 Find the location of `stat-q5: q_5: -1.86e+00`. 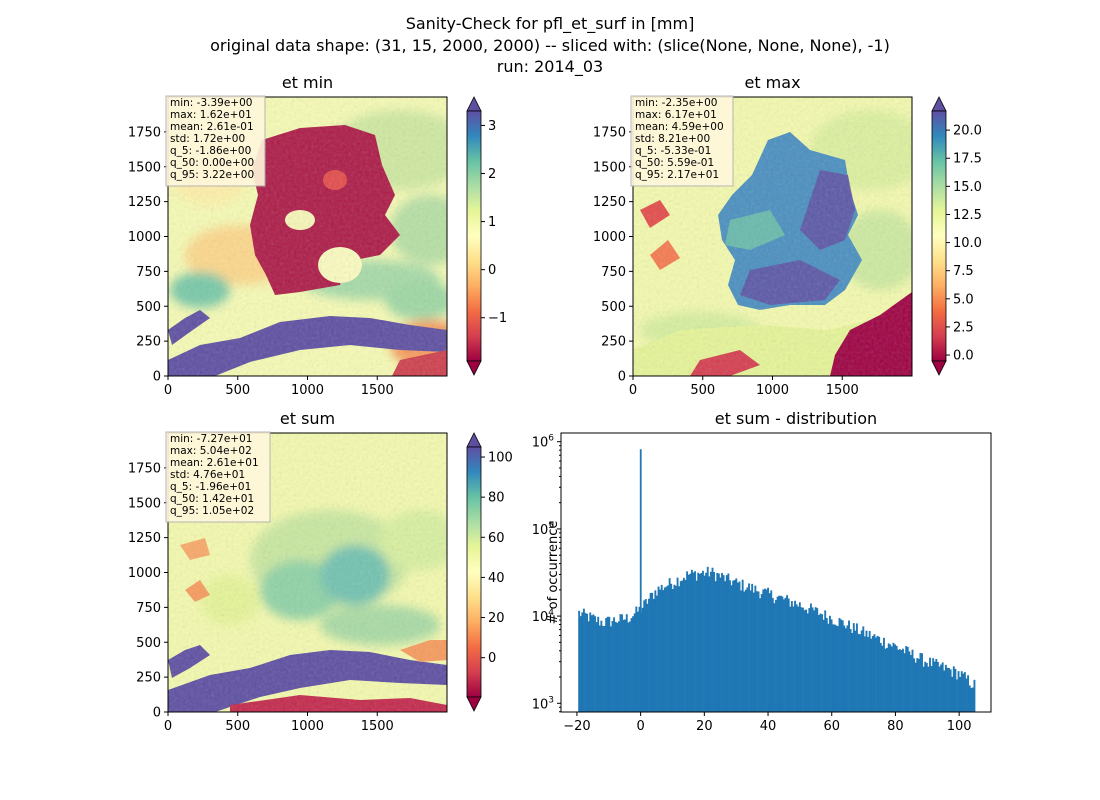

stat-q5: q_5: -1.86e+00 is located at coordinates (210, 151).